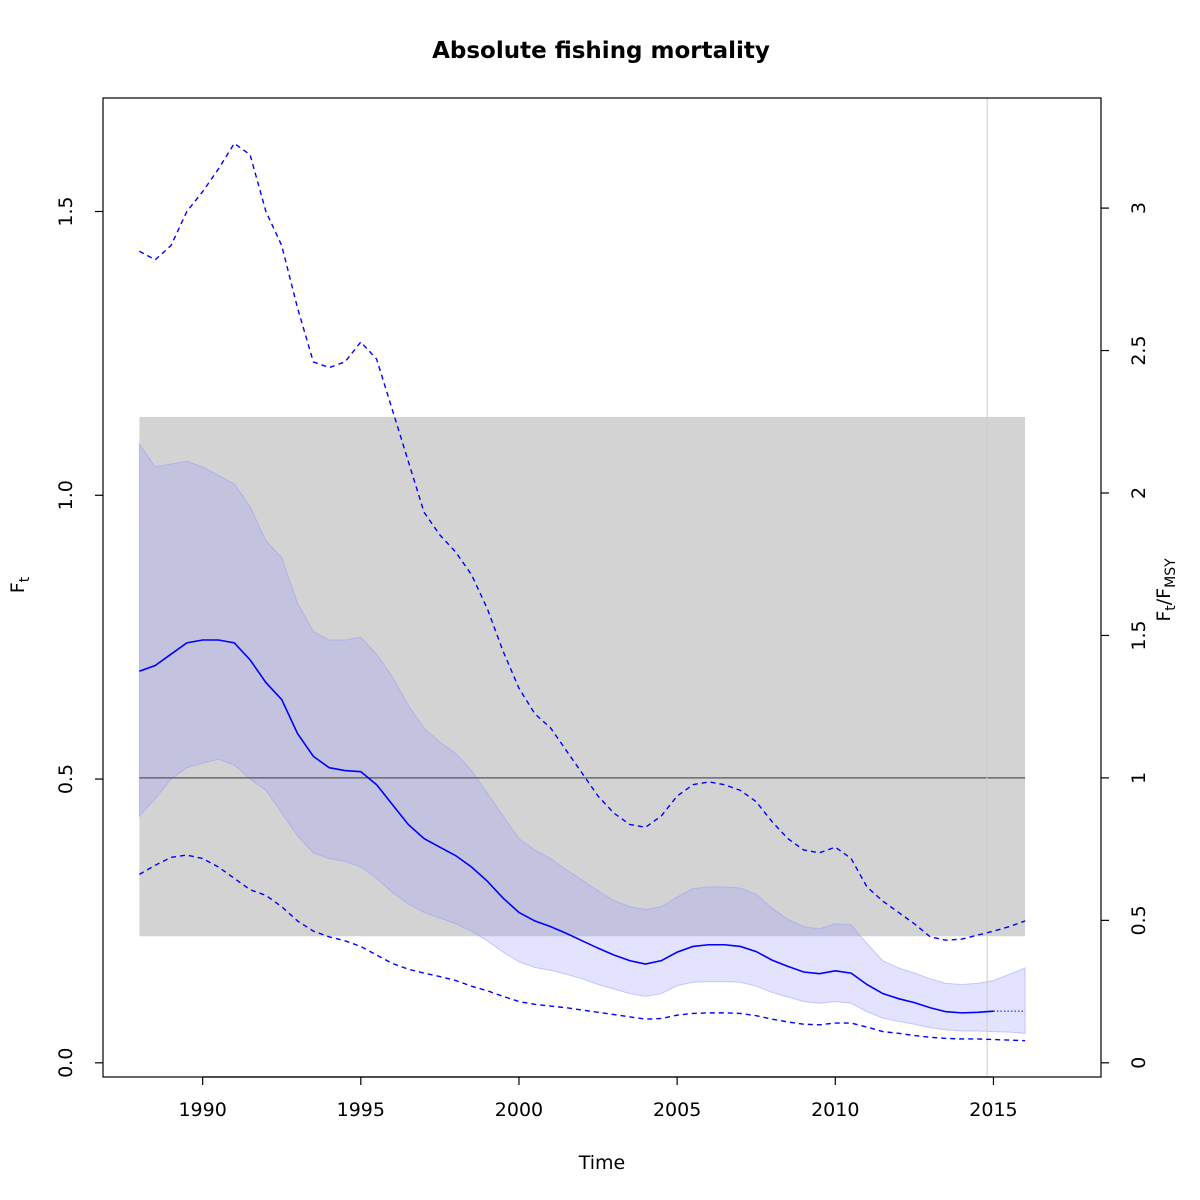 Image resolution: width=1200 pixels, height=1200 pixels. What do you see at coordinates (601, 51) in the screenshot?
I see `chart-title: Absolute fishing mortality` at bounding box center [601, 51].